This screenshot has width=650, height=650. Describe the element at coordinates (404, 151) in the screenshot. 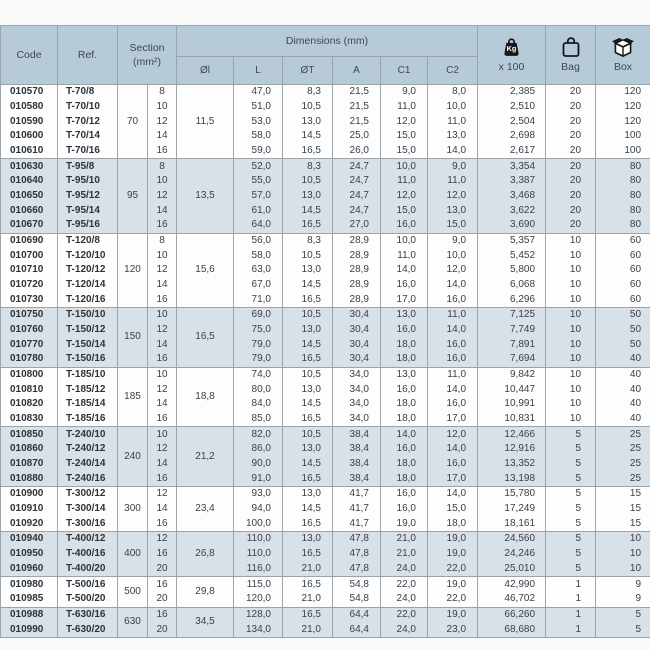

I see `c1-cell: 15,0` at that location.